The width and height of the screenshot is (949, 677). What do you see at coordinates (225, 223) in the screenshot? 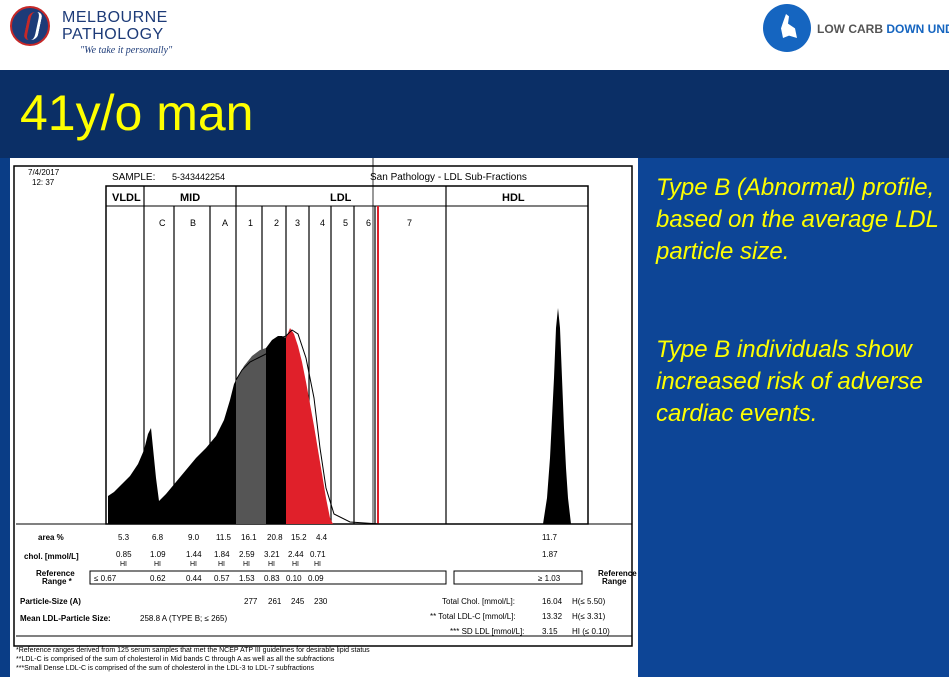
I see `band-label-a: A` at bounding box center [225, 223].